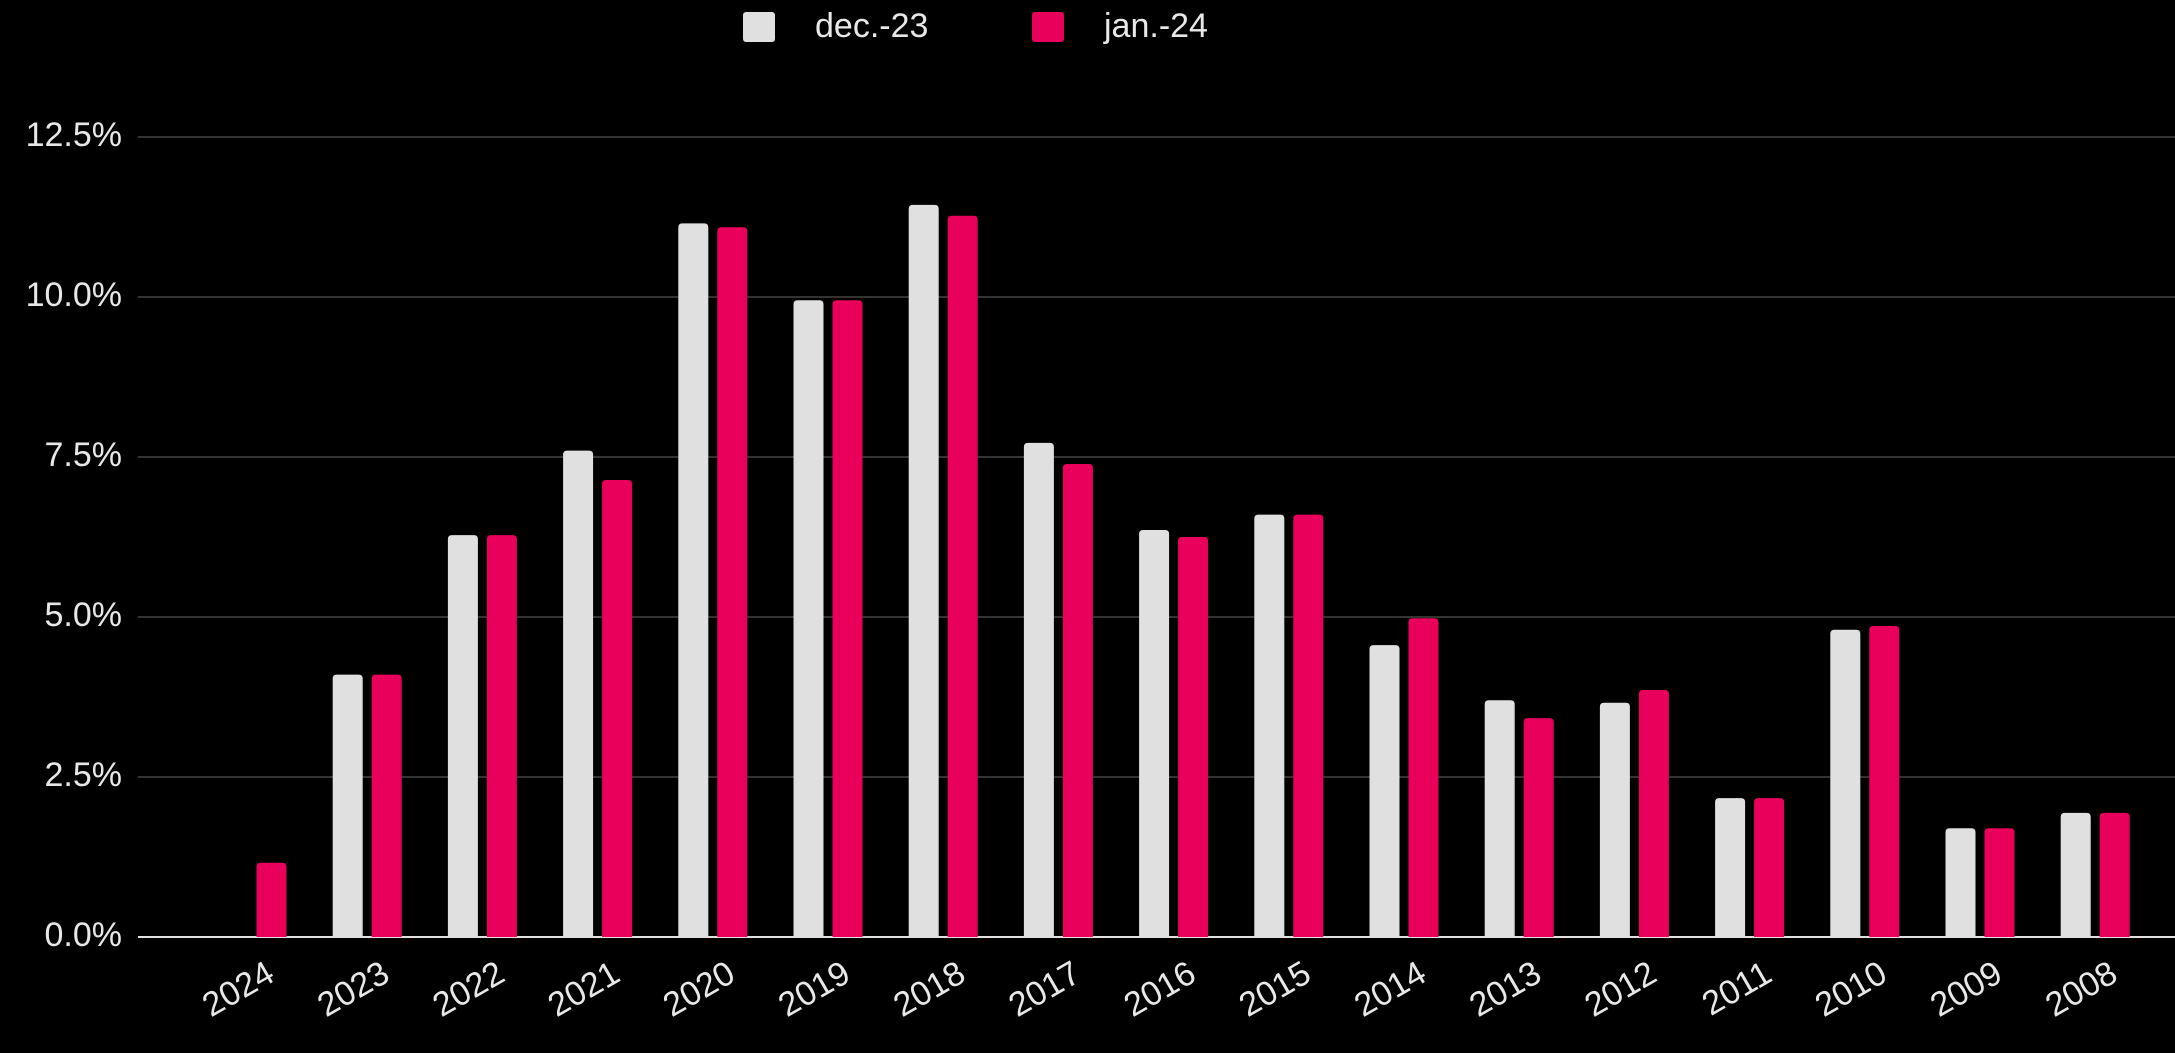 The width and height of the screenshot is (2175, 1053). I want to click on x-tick-label: 2012, so click(1620, 989).